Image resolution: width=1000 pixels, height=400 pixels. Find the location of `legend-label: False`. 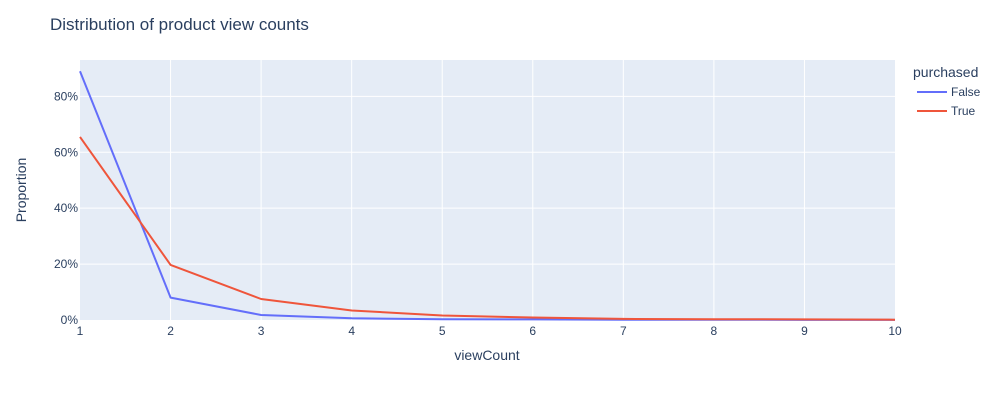

legend-label: False is located at coordinates (966, 92).